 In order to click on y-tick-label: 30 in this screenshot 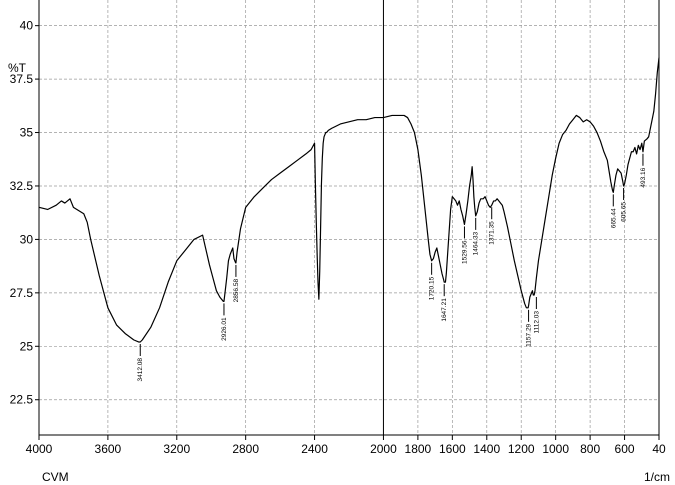, I will do `click(27, 239)`.